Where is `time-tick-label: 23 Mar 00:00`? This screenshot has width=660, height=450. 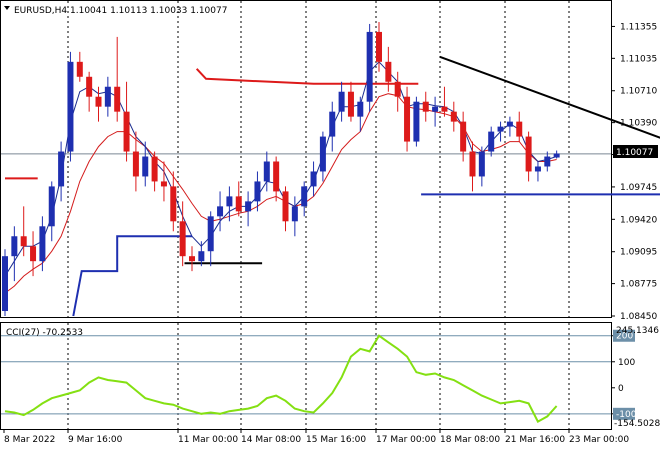 time-tick-label: 23 Mar 00:00 is located at coordinates (599, 440).